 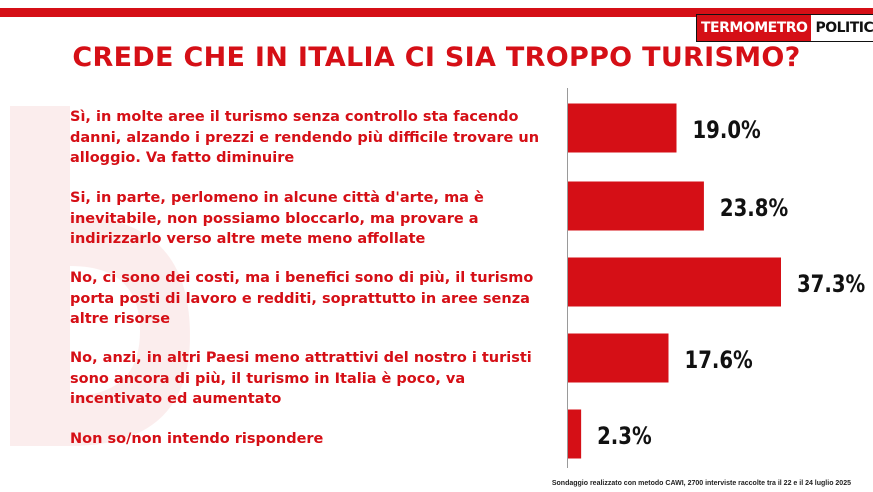 I want to click on brand-logo-part2: POLITICO, so click(x=844, y=28).